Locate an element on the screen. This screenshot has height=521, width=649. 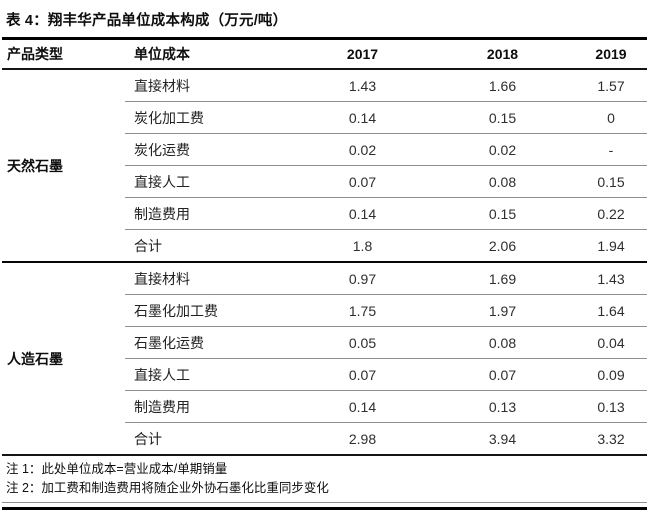
cost-value-2017: 1.75 is located at coordinates (362, 310).